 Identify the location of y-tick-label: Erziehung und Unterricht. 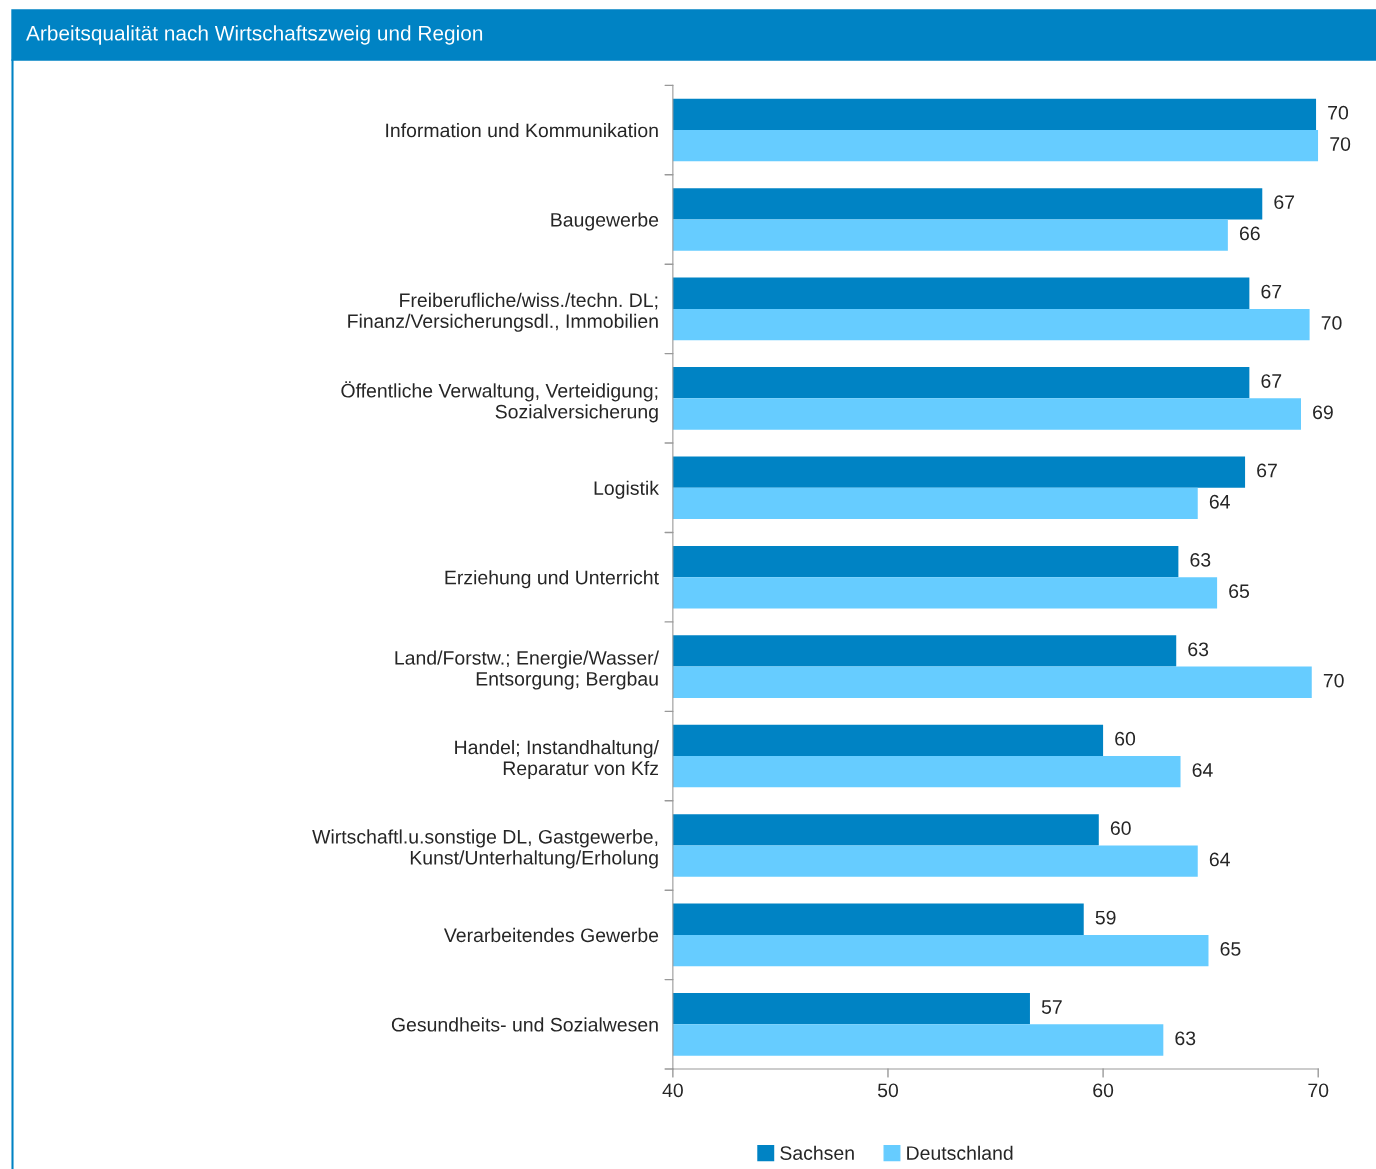
(552, 579).